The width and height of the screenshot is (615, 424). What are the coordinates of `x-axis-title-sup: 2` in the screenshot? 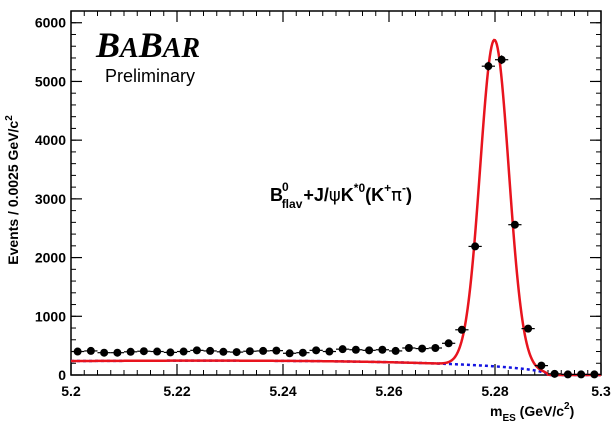 It's located at (567, 406).